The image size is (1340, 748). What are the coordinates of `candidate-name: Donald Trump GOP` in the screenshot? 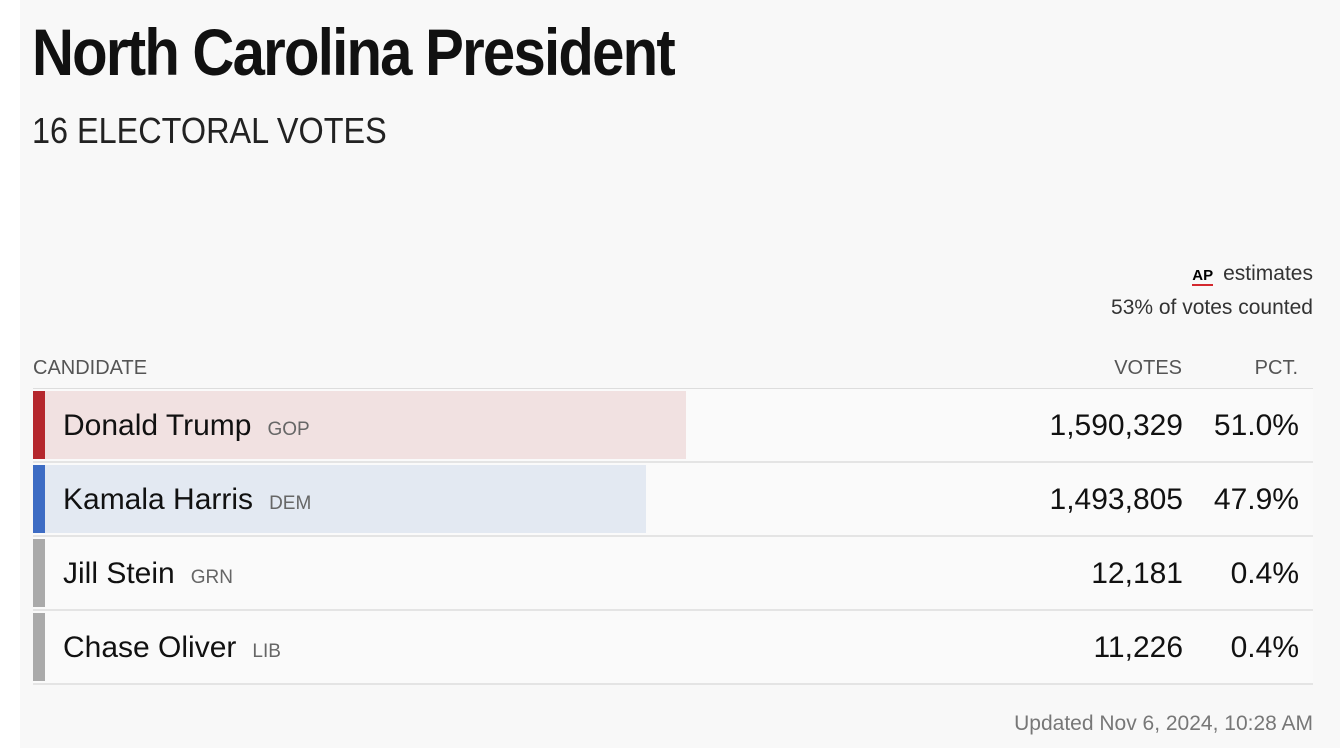 It's located at (186, 426).